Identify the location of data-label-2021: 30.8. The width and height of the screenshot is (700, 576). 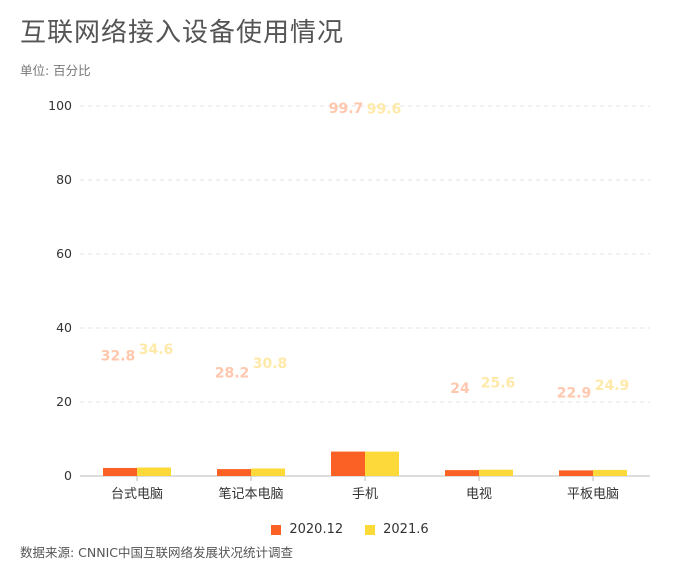
(270, 364).